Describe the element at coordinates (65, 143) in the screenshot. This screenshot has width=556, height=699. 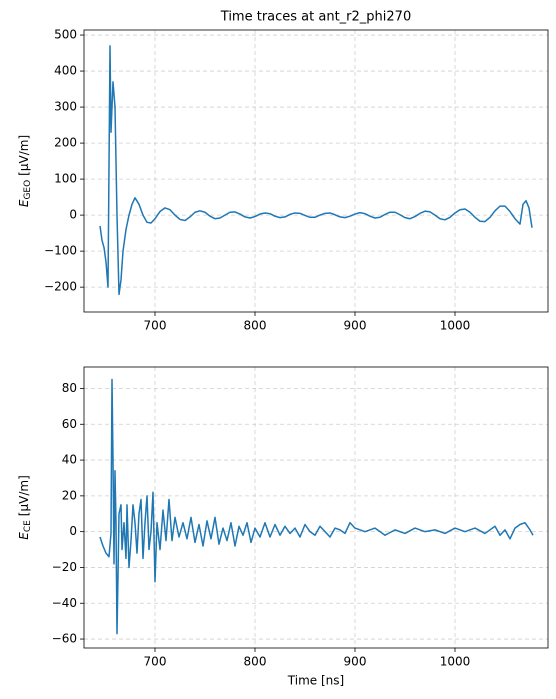
I see `y-tick-label: 200` at that location.